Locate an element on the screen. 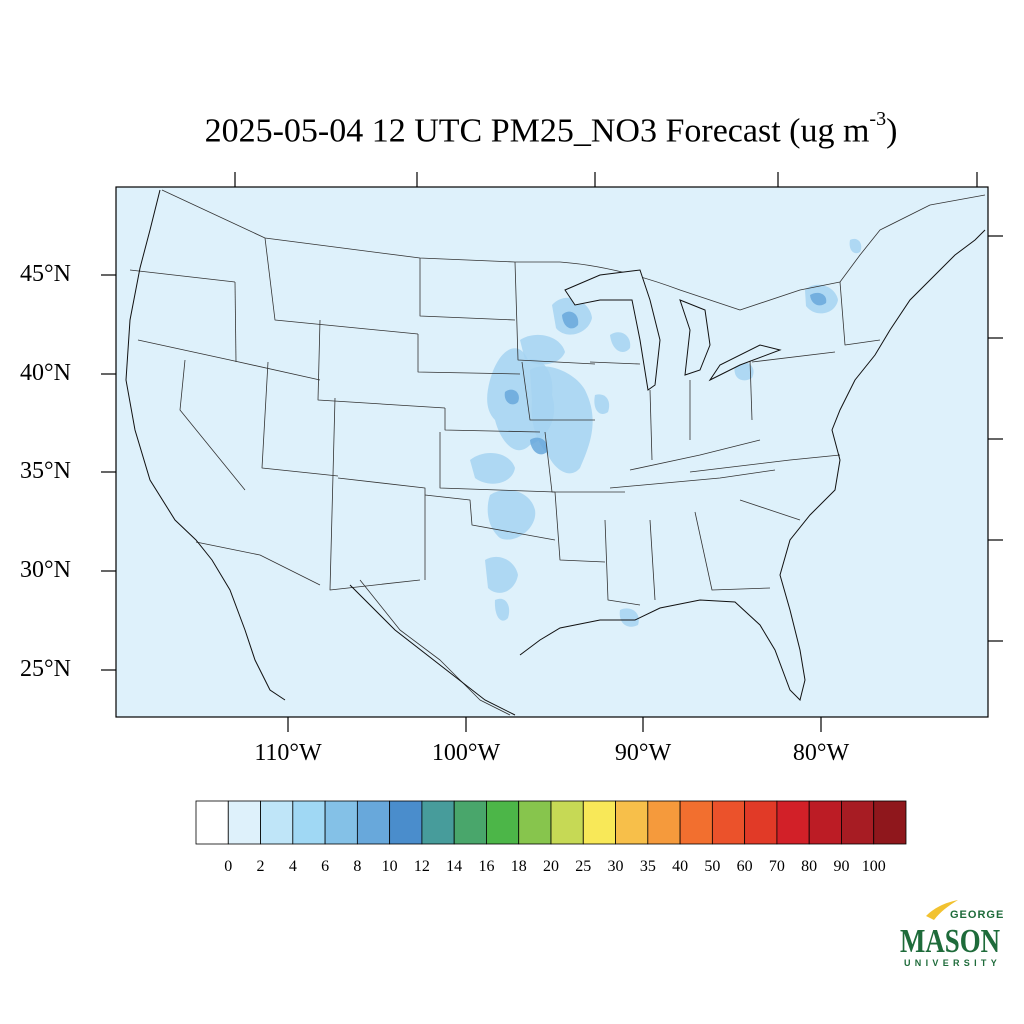 The width and height of the screenshot is (1024, 1024). lat-label-25: 25°N is located at coordinates (45, 669).